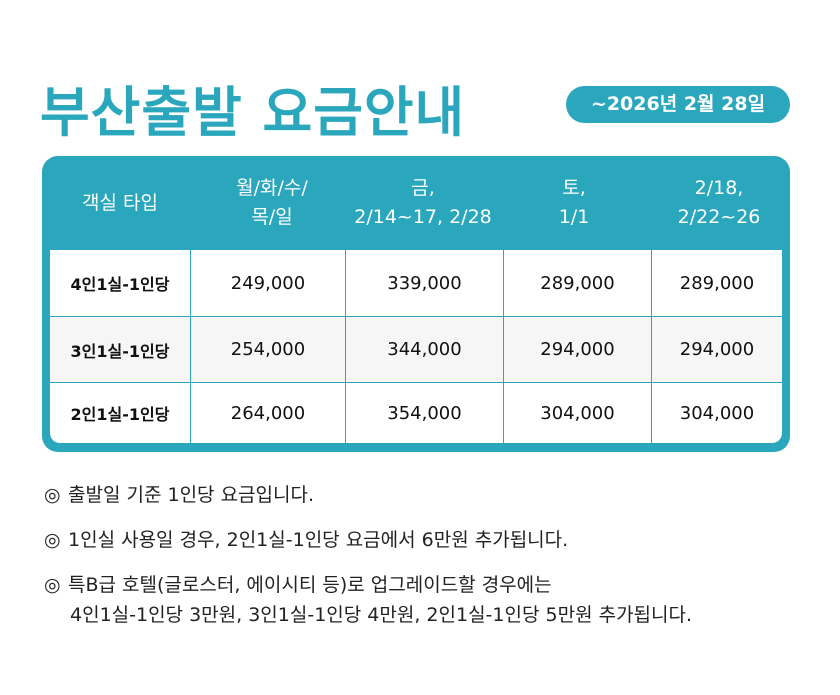 The image size is (840, 695). I want to click on price-cell: 344,000, so click(425, 349).